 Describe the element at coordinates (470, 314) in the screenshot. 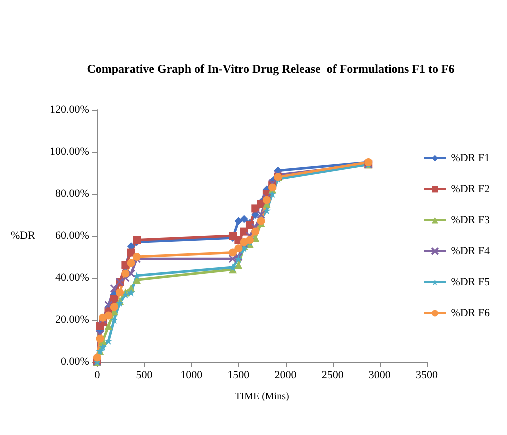

I see `legend-label: %DR F6` at that location.